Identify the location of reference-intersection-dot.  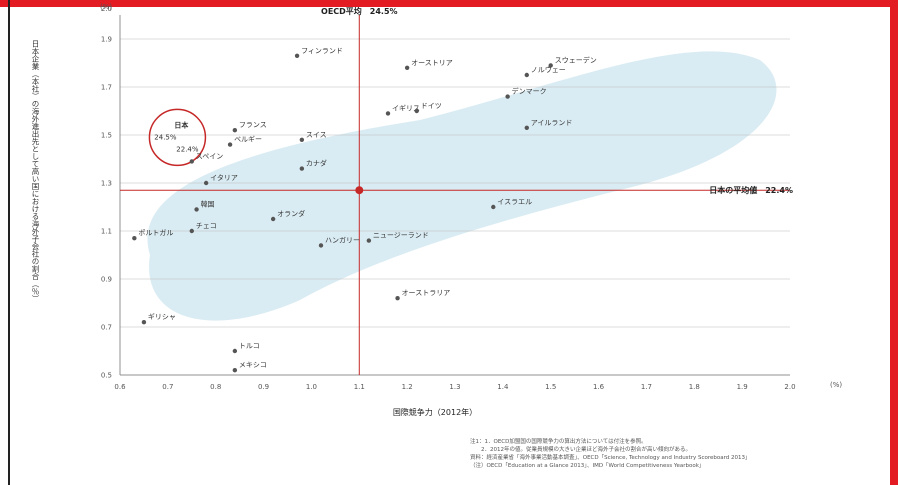
(359, 190).